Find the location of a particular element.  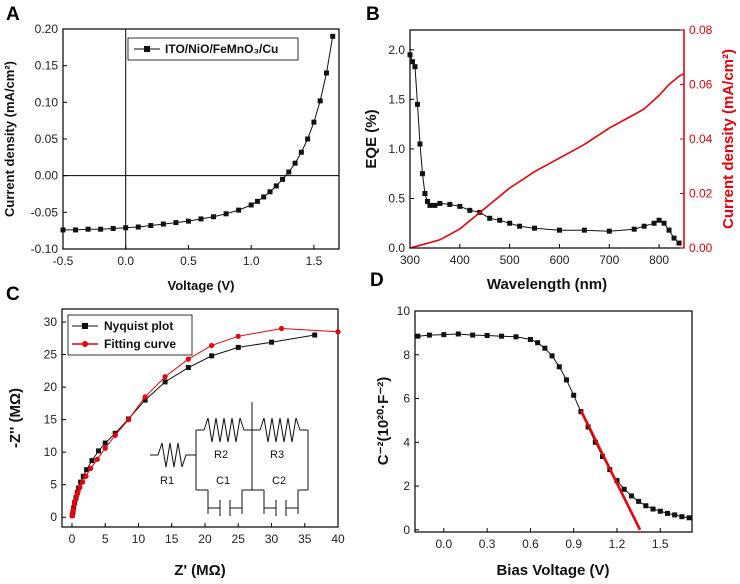

y-tick-label-d: 2 is located at coordinates (406, 486).